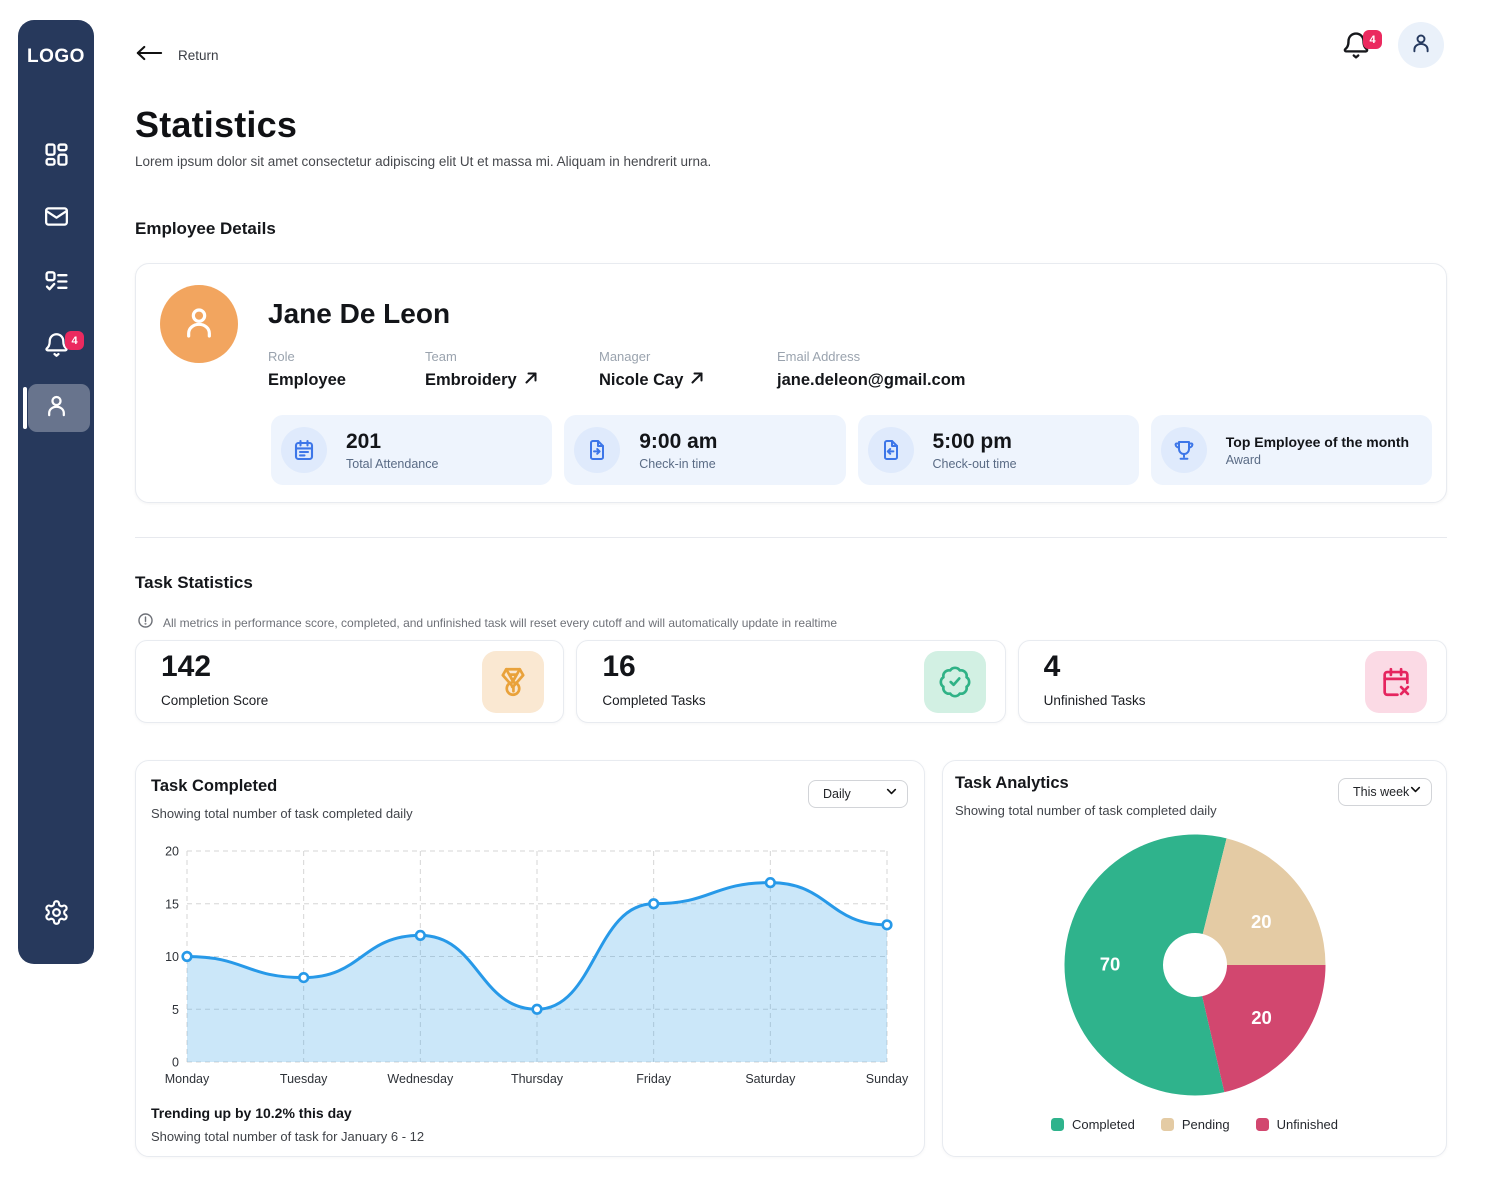 This screenshot has height=1200, width=1512. What do you see at coordinates (145, 623) in the screenshot?
I see `info-circle-icon` at bounding box center [145, 623].